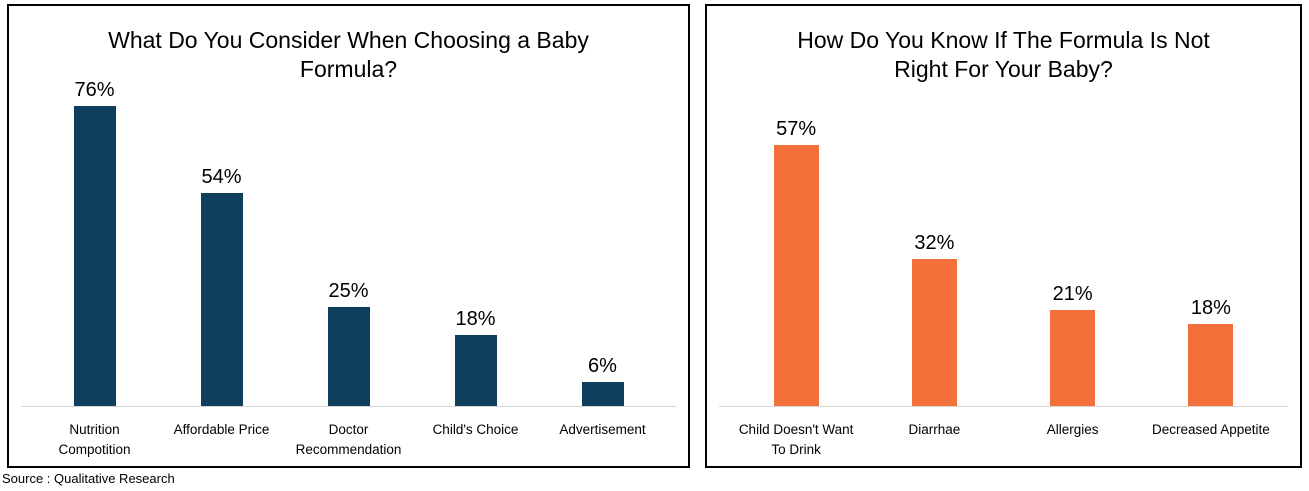  What do you see at coordinates (1072, 429) in the screenshot?
I see `category-label-line: Allergies` at bounding box center [1072, 429].